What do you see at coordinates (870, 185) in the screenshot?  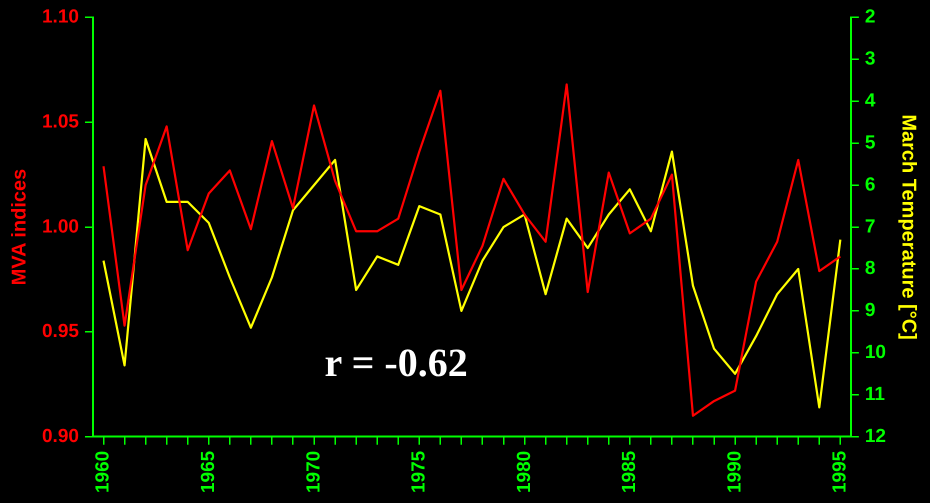 I see `y2-tick-label: 6` at bounding box center [870, 185].